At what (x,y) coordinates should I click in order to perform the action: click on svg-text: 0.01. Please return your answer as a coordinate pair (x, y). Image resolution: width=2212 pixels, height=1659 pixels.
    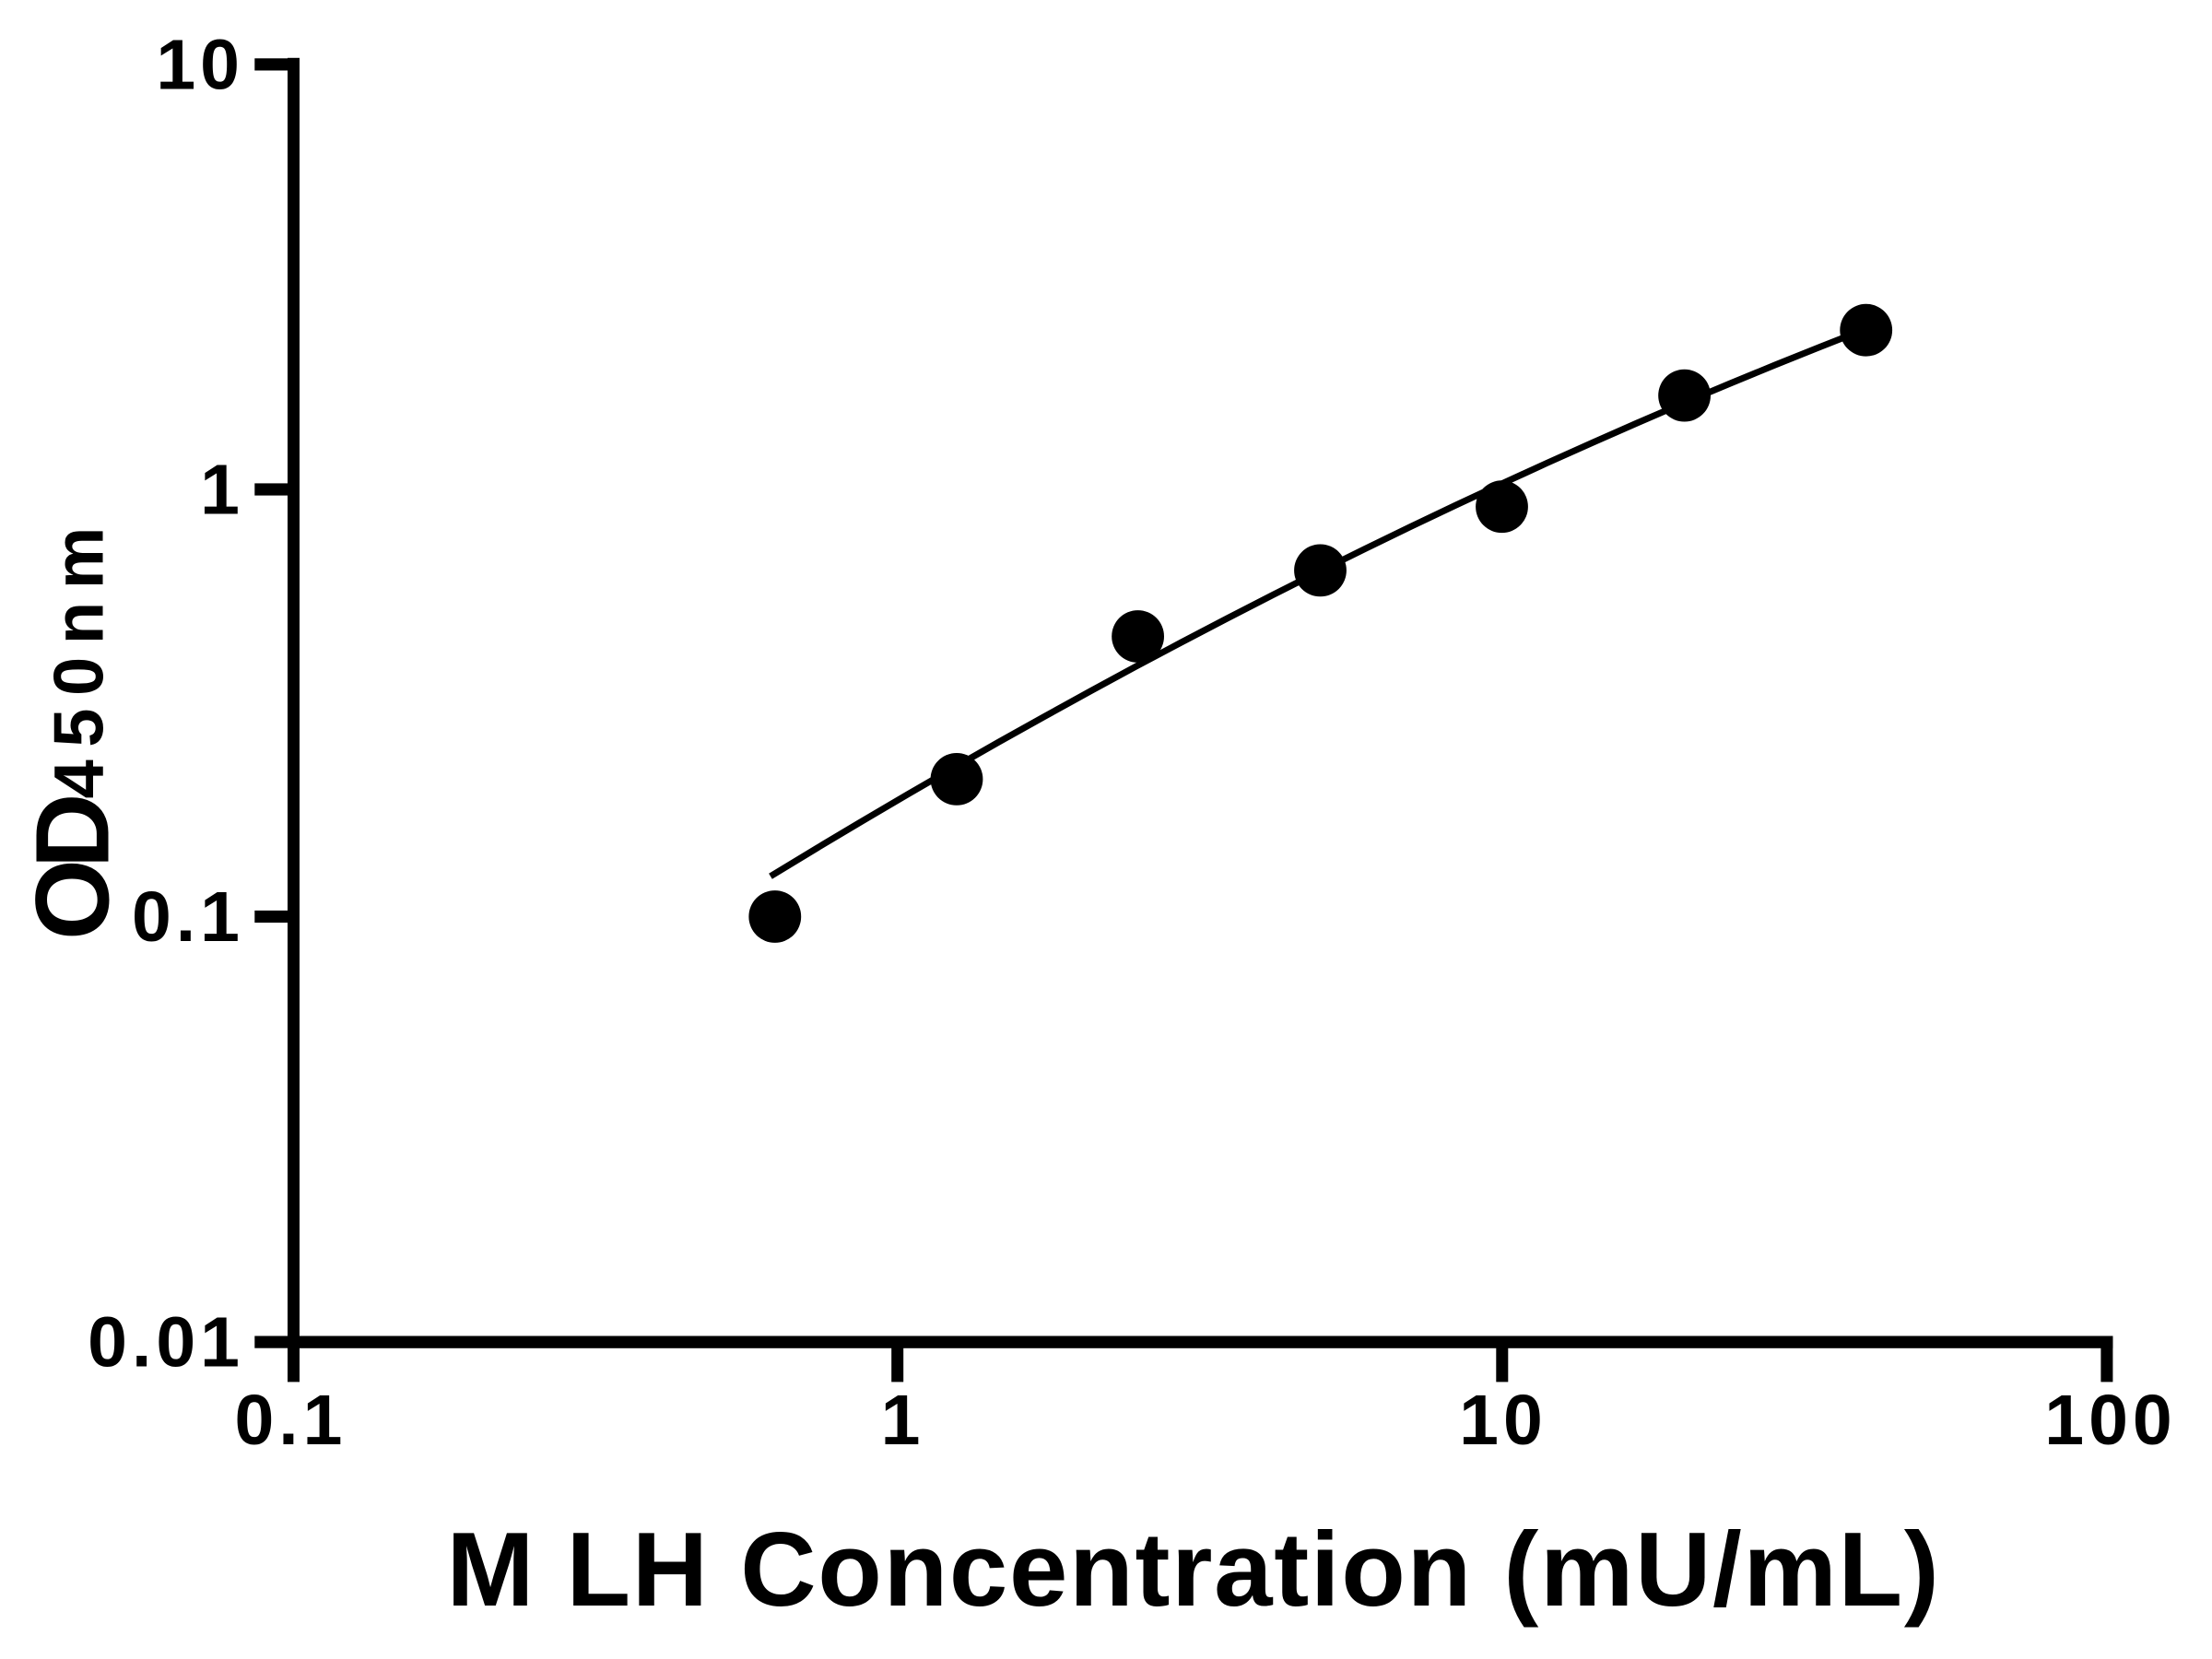
    Looking at the image, I should click on (166, 1342).